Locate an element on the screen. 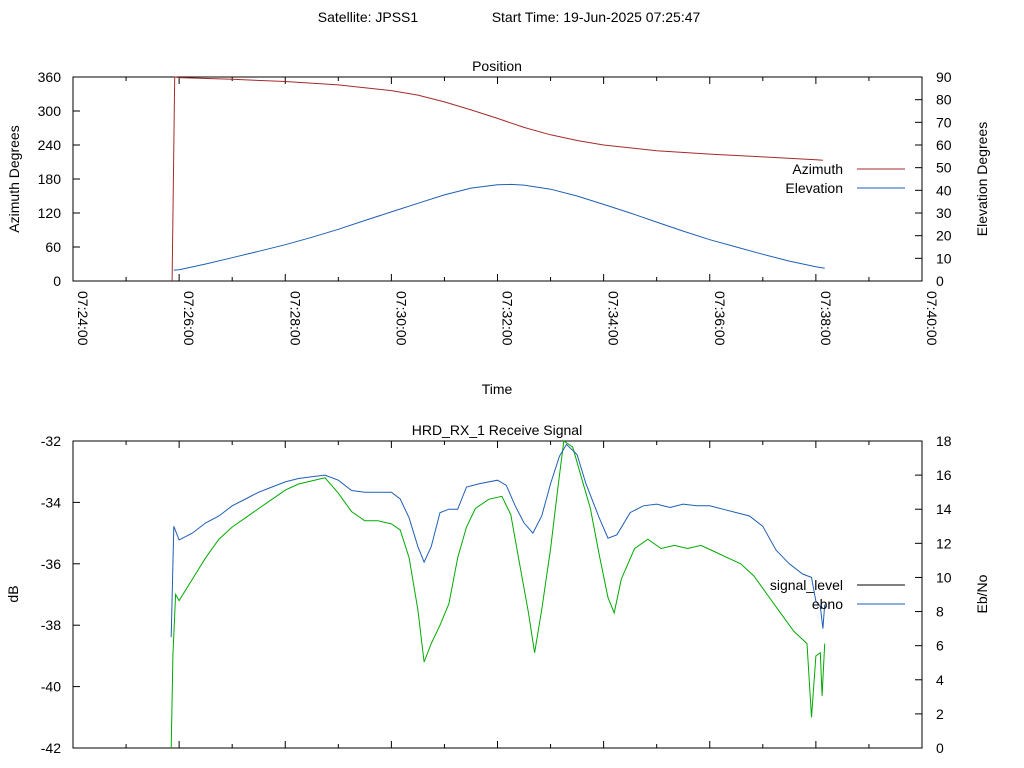 This screenshot has height=768, width=1024. signal-ytick-label: -32 is located at coordinates (51, 441).